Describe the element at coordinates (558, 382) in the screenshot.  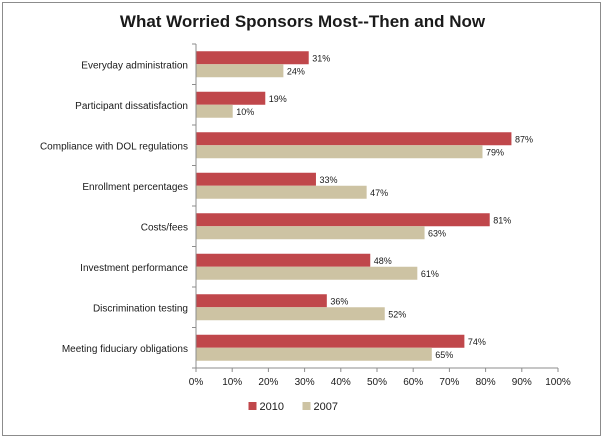
I see `x-tick-label: 100%` at that location.